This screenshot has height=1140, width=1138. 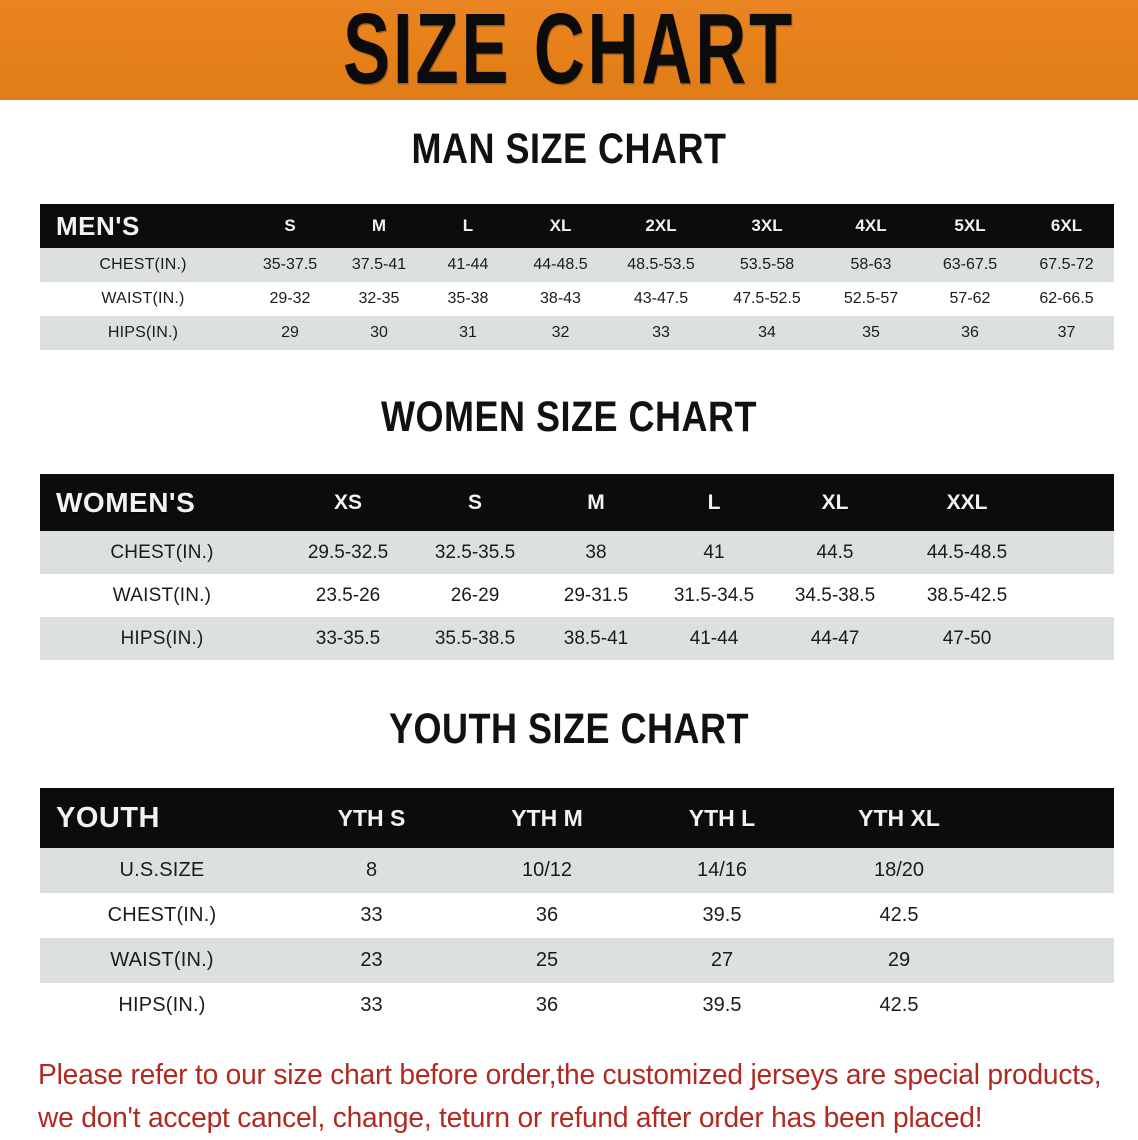 I want to click on youth-cell-chest-m: 36, so click(x=547, y=915).